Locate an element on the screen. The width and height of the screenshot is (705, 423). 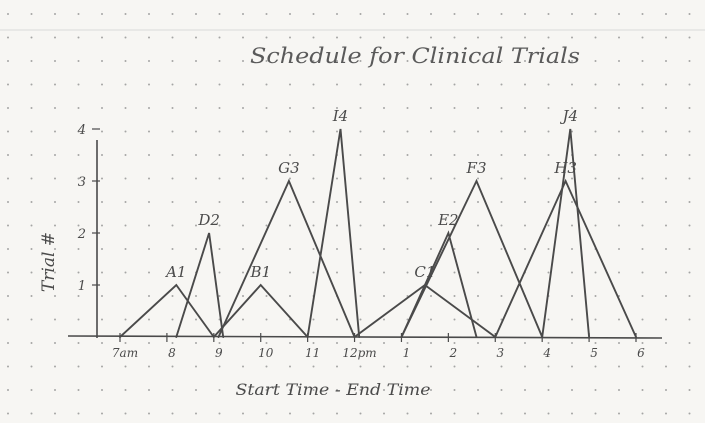
trial-b1: B1 is located at coordinates (260, 300).